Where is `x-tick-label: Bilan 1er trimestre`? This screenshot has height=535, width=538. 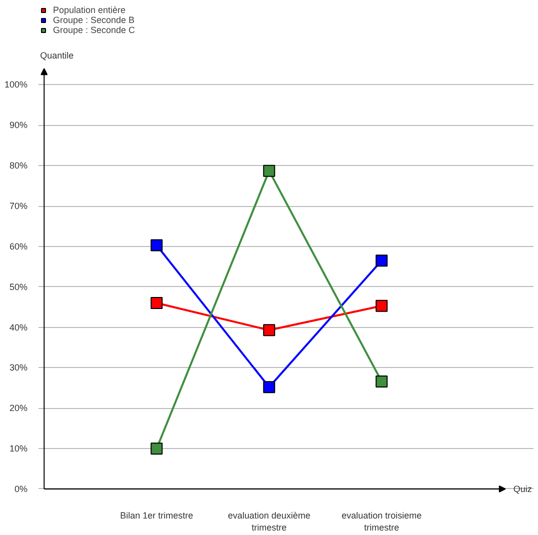 x-tick-label: Bilan 1er trimestre is located at coordinates (157, 515).